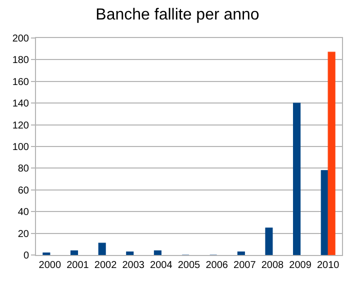  Describe the element at coordinates (78, 265) in the screenshot. I see `x-tick-label: 2001` at that location.